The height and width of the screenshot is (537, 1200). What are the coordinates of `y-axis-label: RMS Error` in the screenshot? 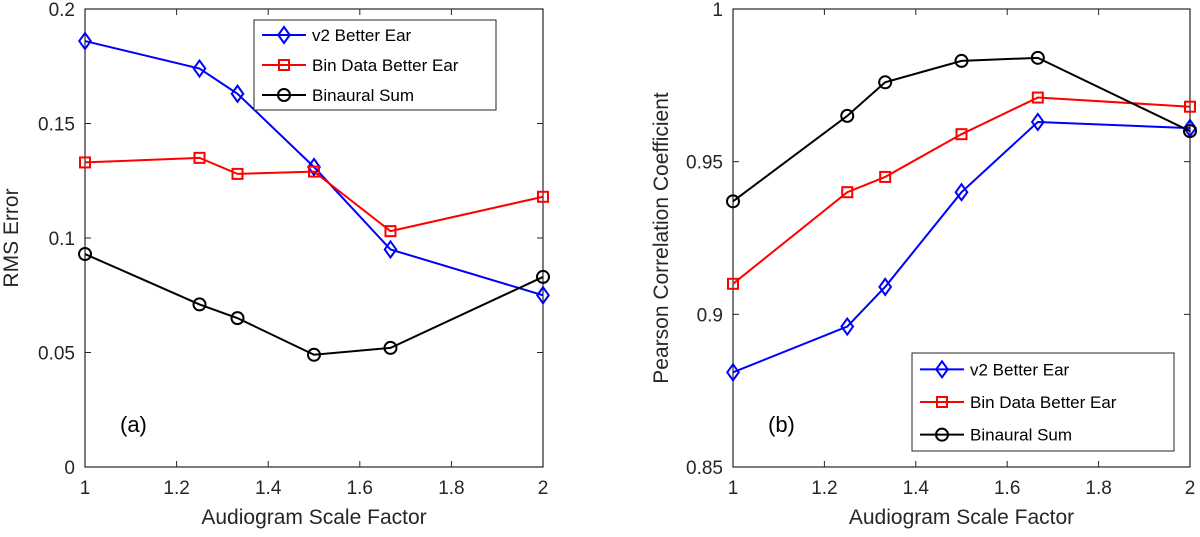 It's located at (11, 237).